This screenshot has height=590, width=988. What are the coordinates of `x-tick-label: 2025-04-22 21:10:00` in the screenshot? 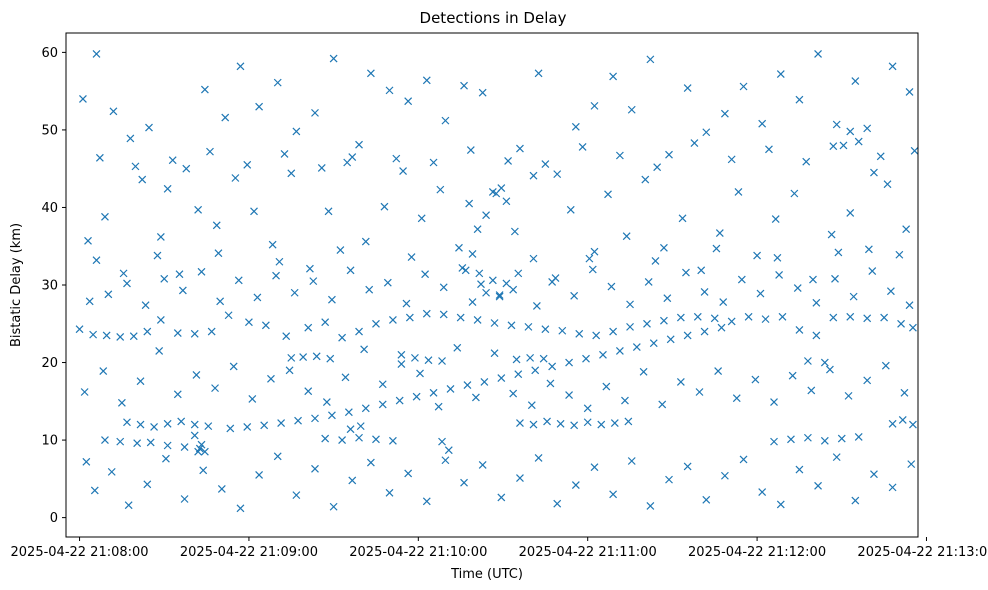 It's located at (418, 552).